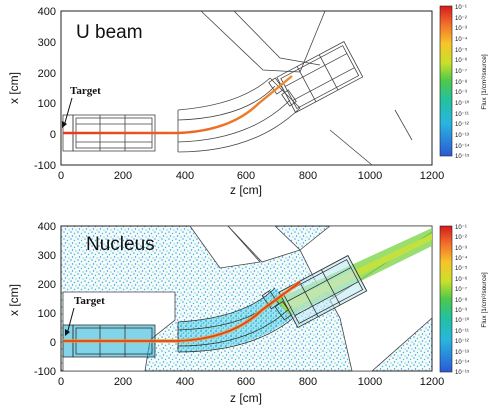 The width and height of the screenshot is (500, 412). Describe the element at coordinates (109, 32) in the screenshot. I see `panel-title: U beam` at that location.